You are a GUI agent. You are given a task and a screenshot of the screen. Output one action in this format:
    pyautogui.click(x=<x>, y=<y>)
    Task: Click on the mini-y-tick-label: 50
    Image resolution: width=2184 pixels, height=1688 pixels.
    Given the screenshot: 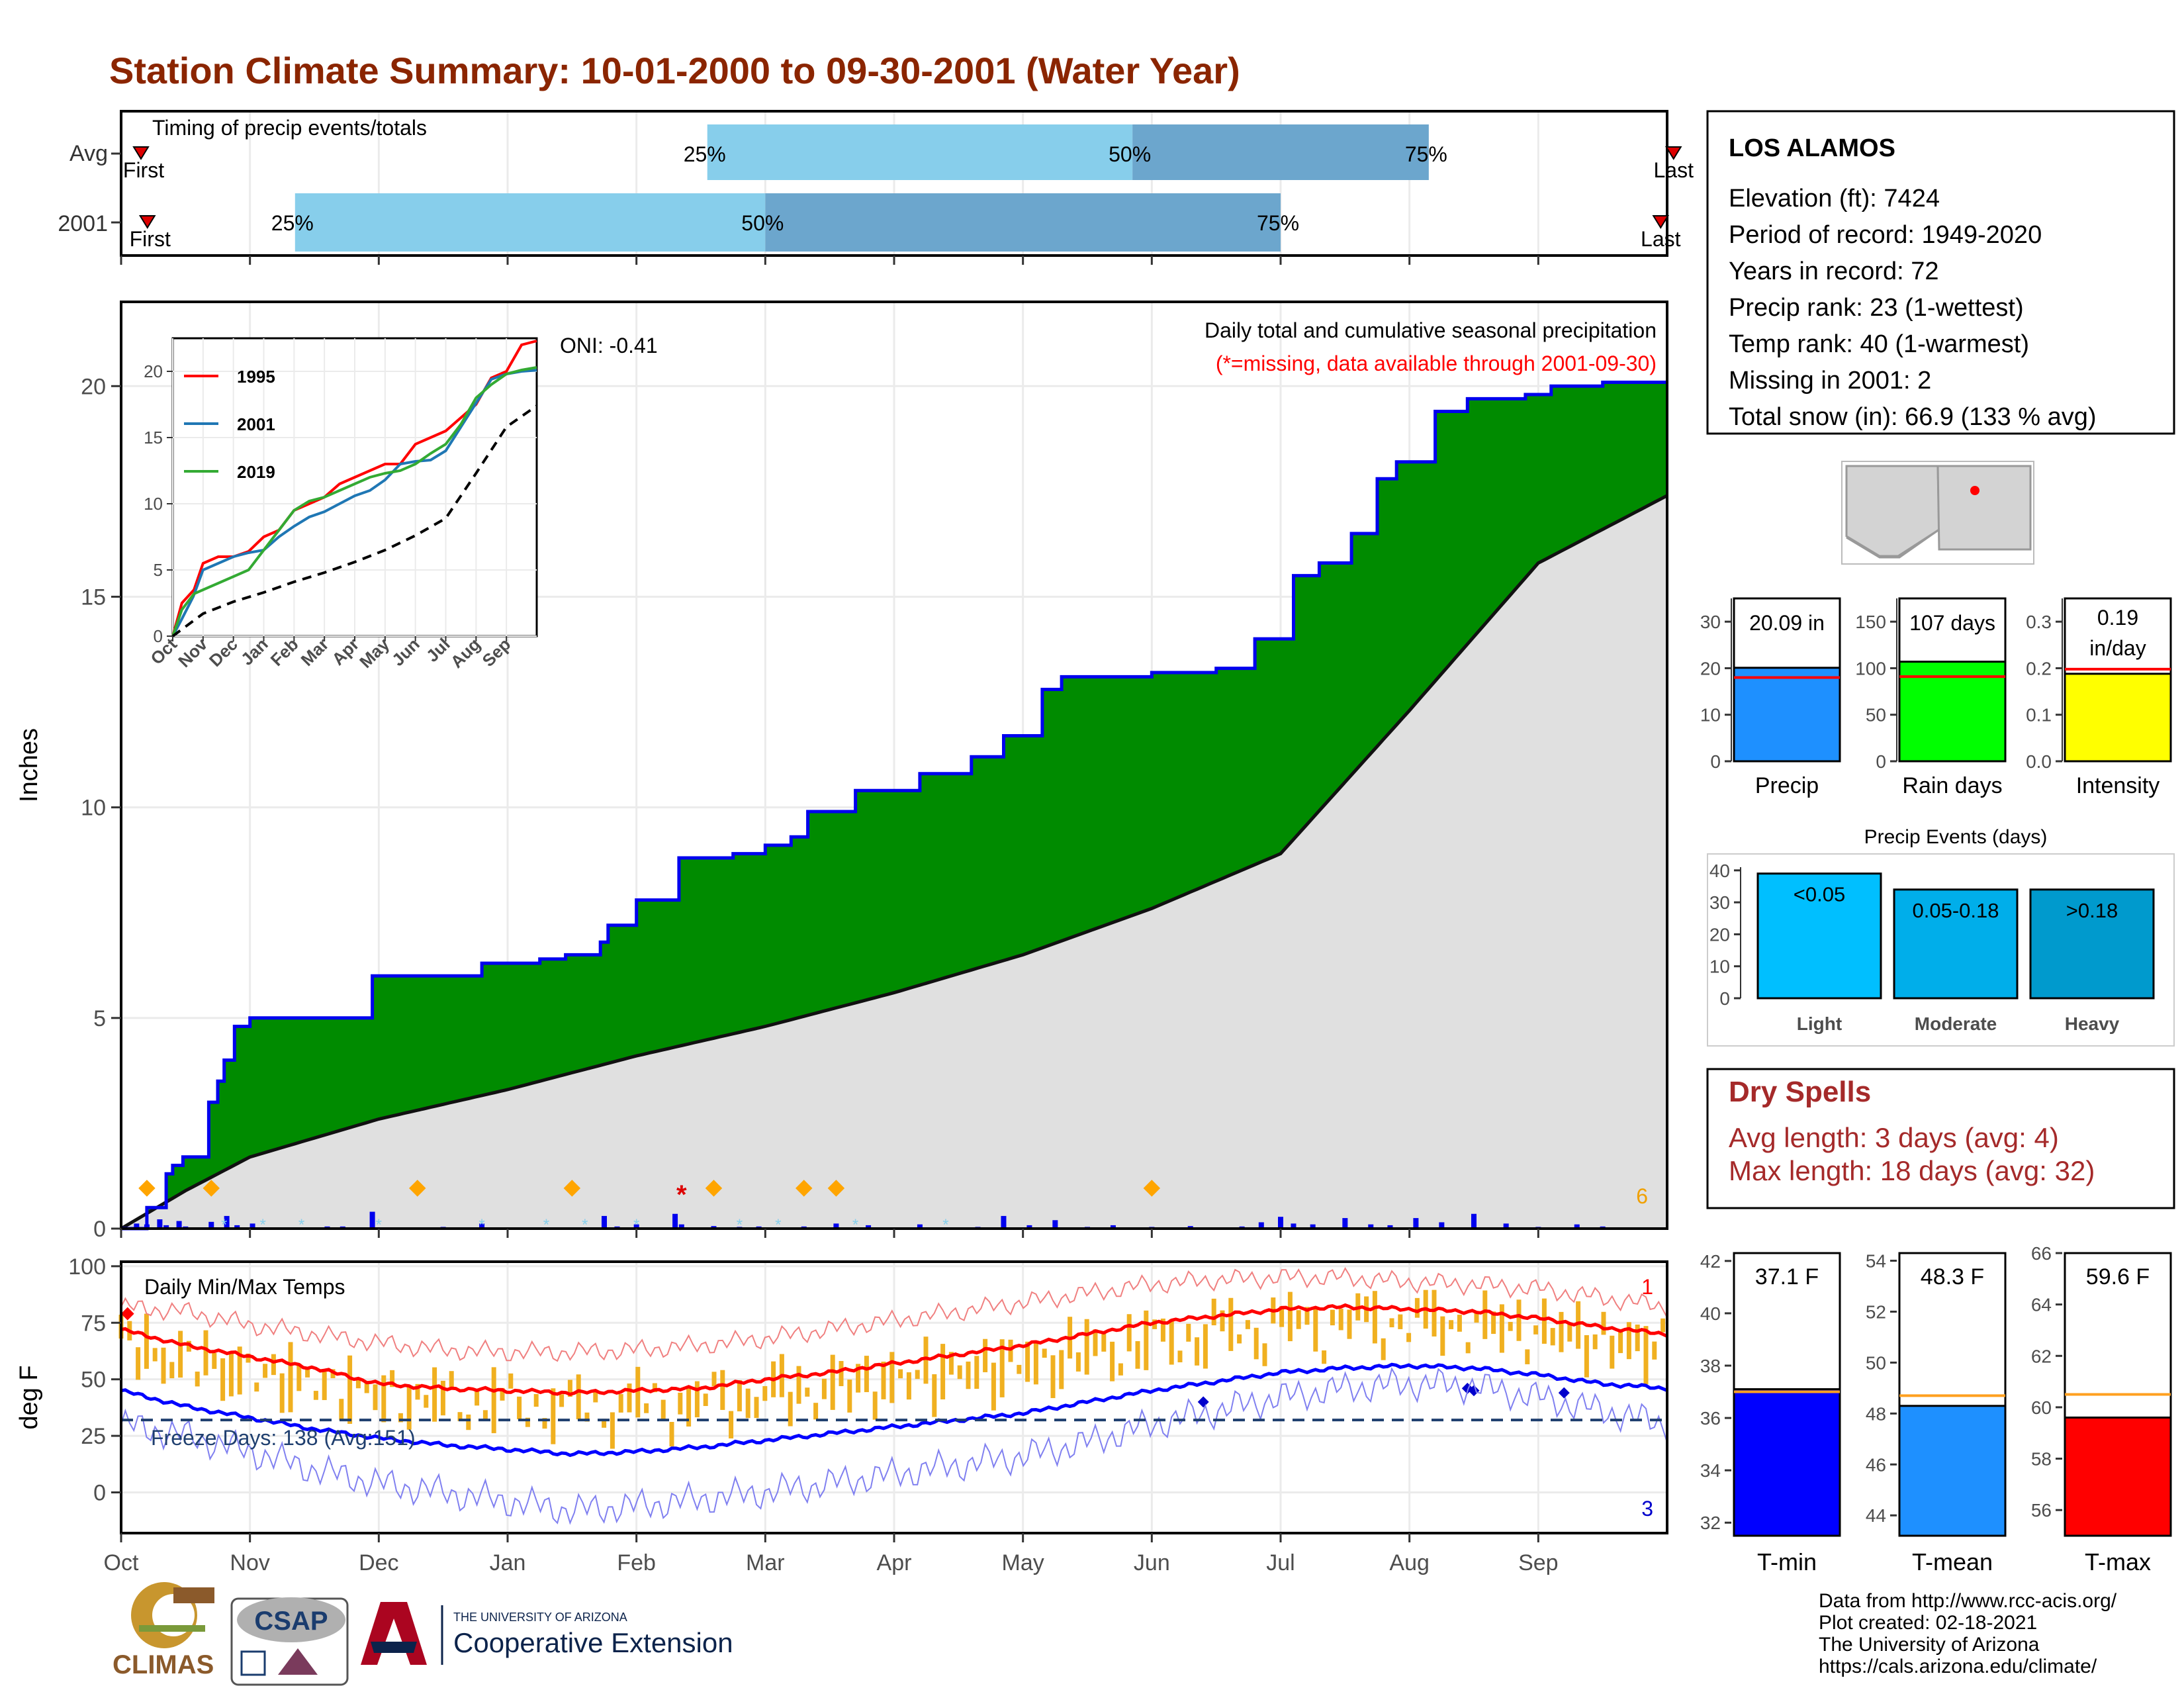 What is the action you would take?
    pyautogui.click(x=1876, y=715)
    